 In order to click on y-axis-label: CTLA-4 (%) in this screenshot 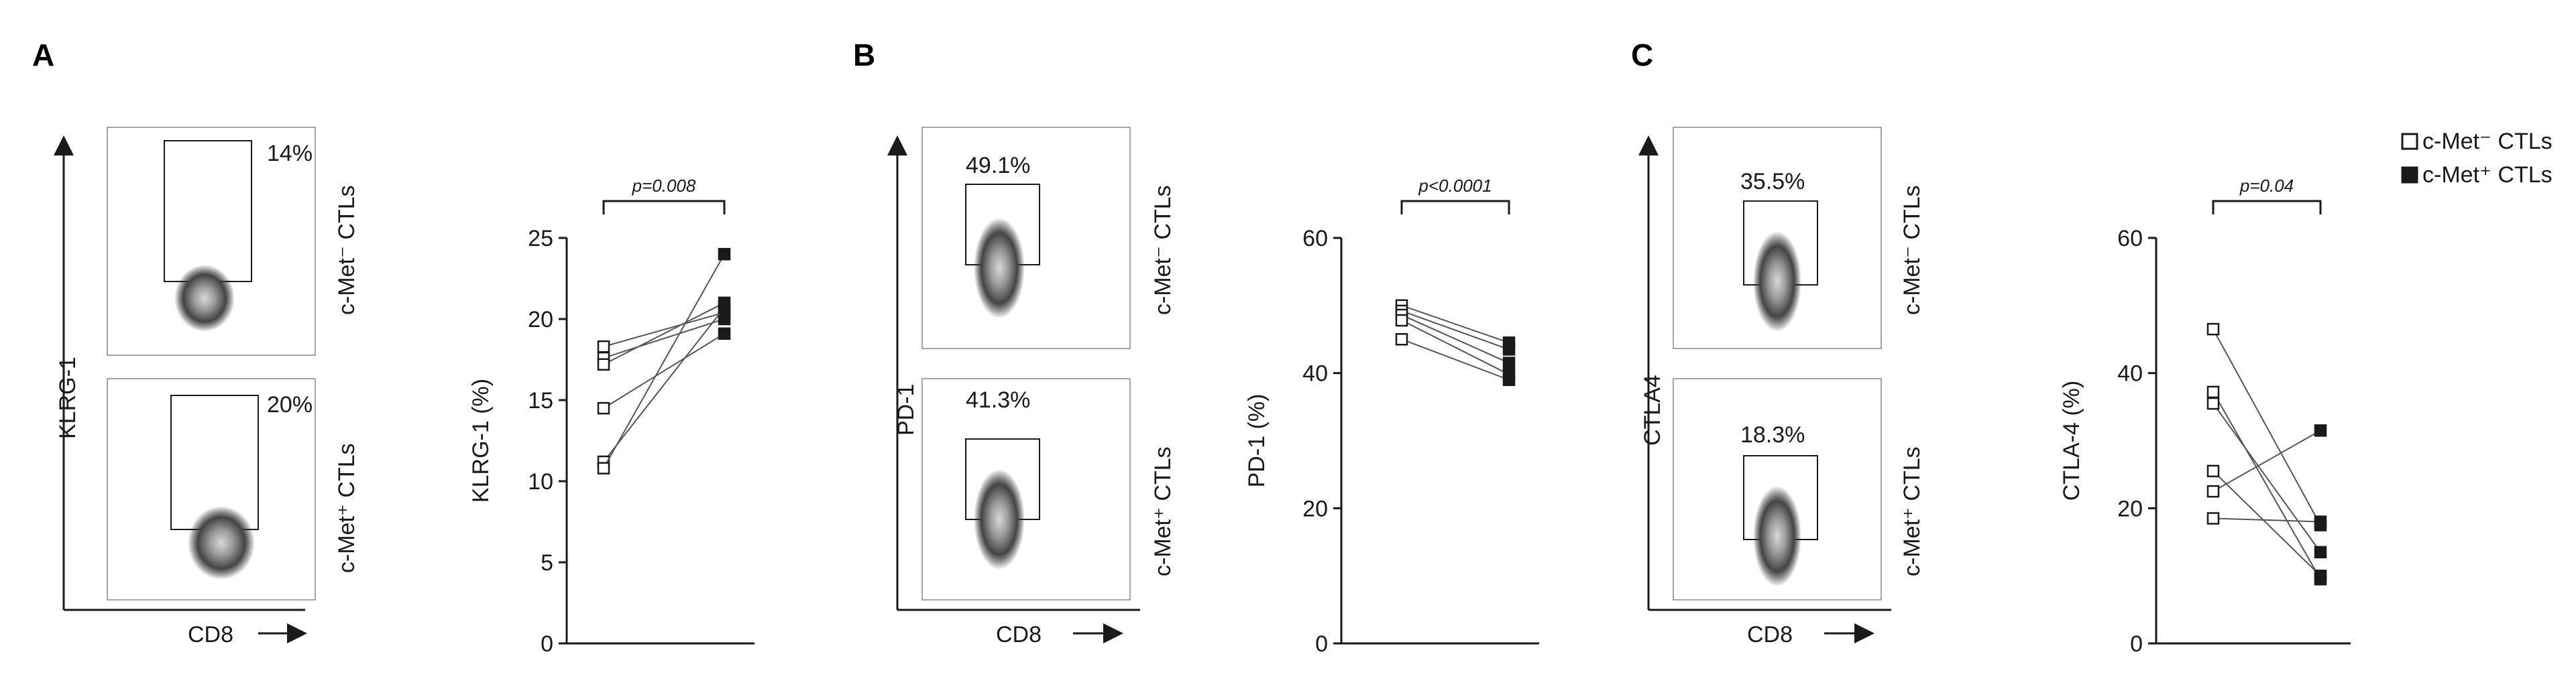, I will do `click(2071, 441)`.